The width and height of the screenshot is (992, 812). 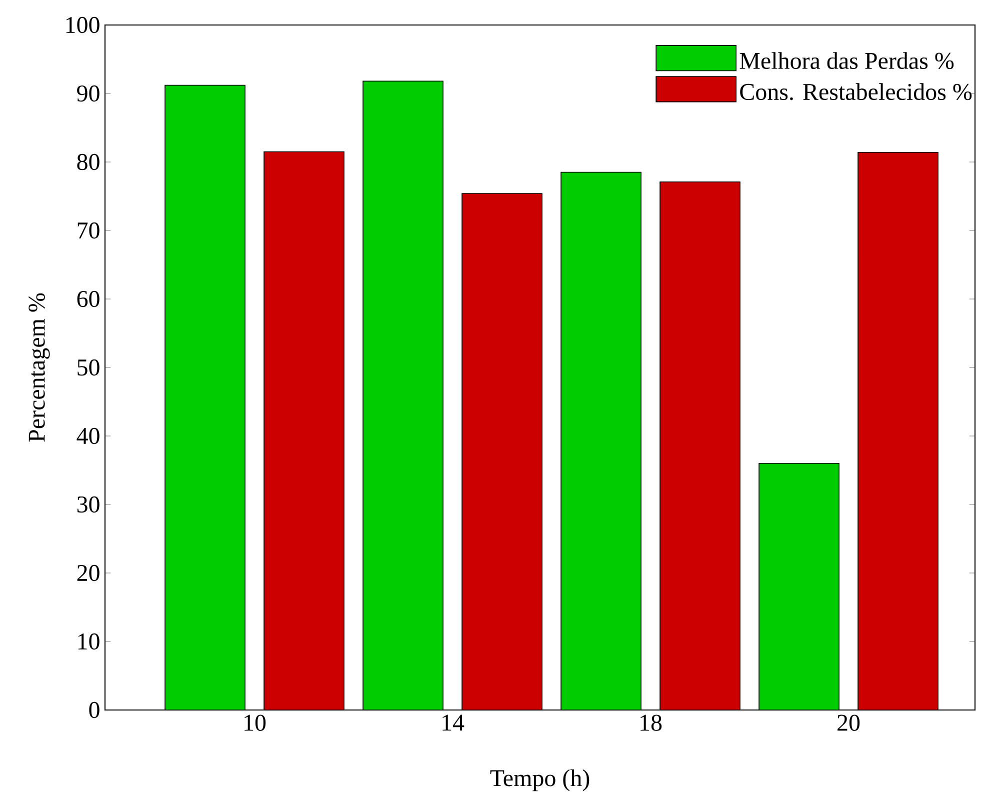 I want to click on x-axis-title: Tempo (h), so click(x=540, y=780).